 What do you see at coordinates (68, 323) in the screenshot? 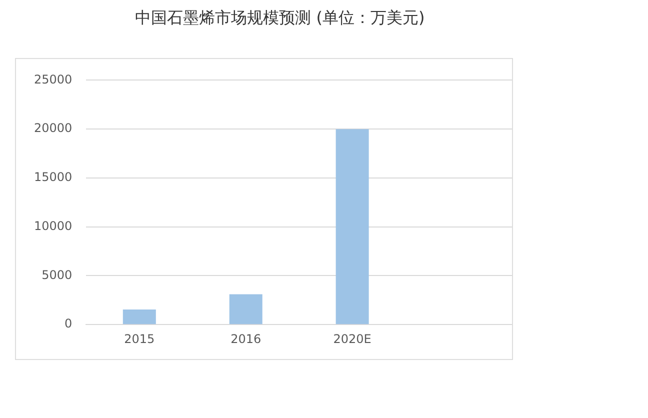
I see `y-tick-label: 0` at bounding box center [68, 323].